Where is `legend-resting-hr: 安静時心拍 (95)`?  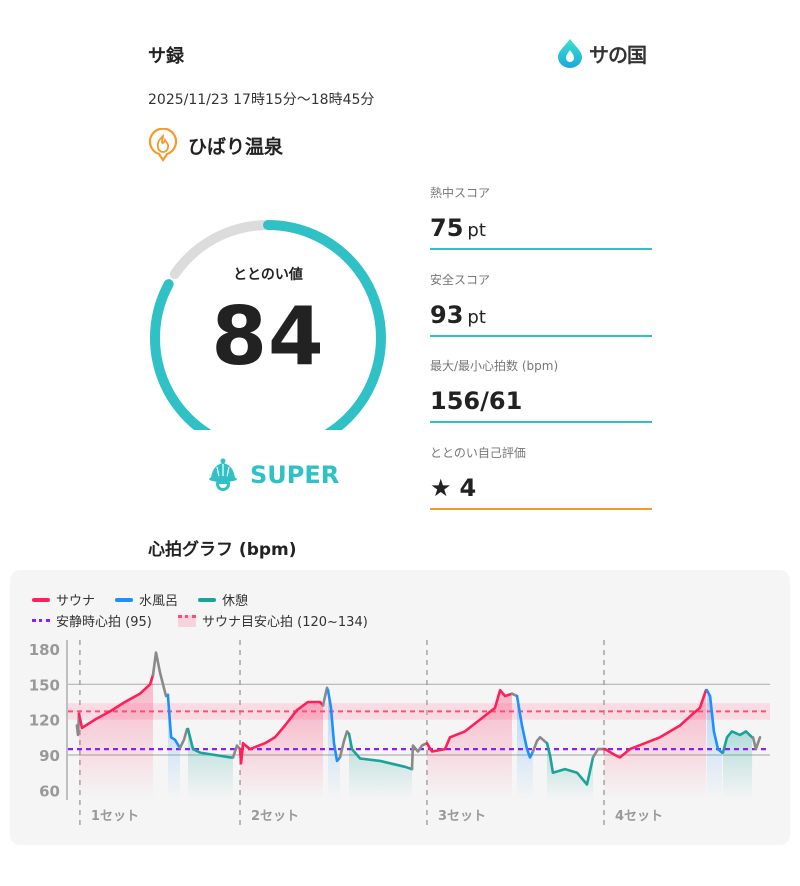 legend-resting-hr: 安静時心拍 (95) is located at coordinates (92, 620).